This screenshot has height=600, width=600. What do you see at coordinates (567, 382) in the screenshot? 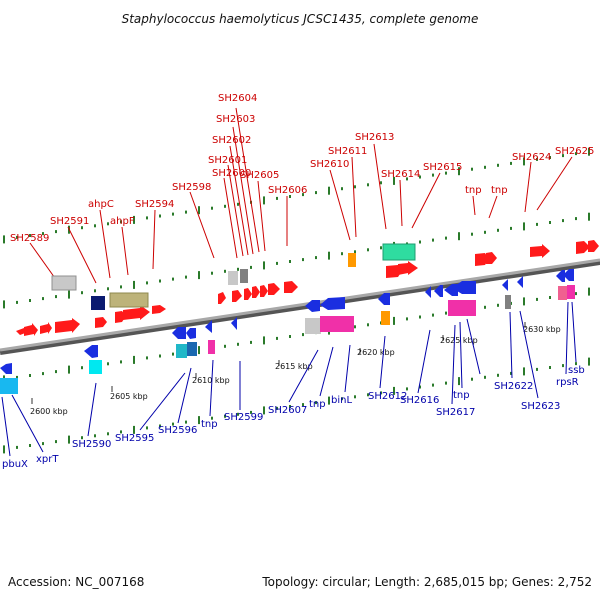
I see `gene-label: rpsR` at bounding box center [567, 382].